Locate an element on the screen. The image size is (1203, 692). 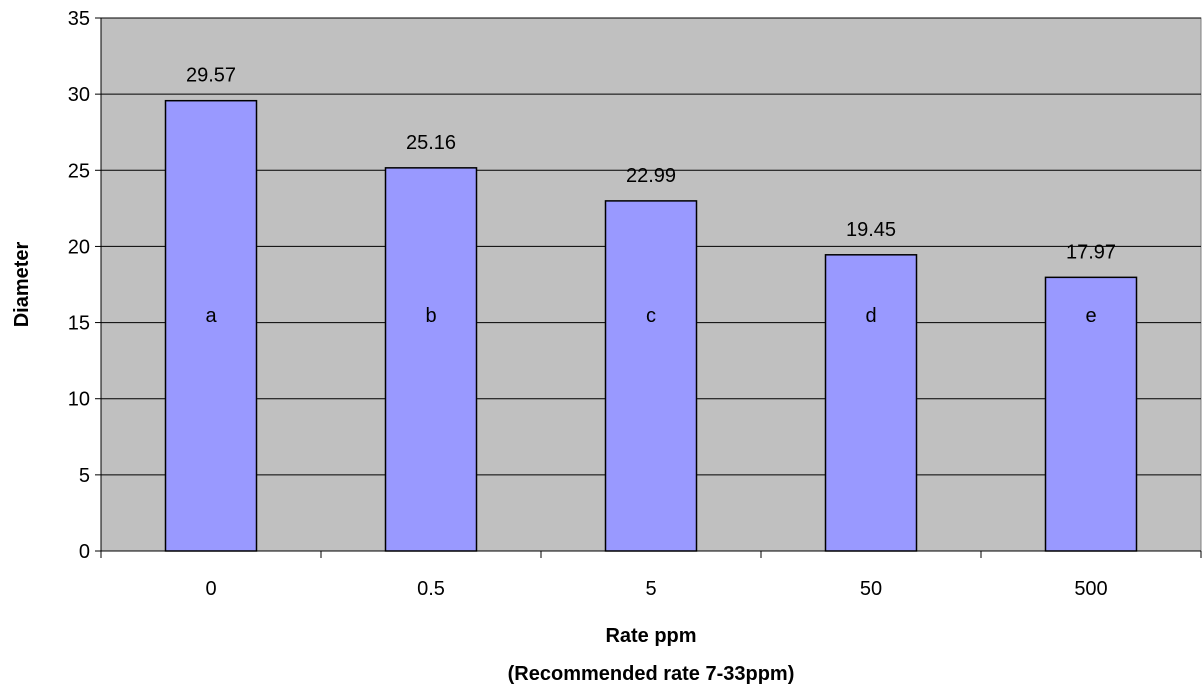
y-tick-label: 35 is located at coordinates (79, 19).